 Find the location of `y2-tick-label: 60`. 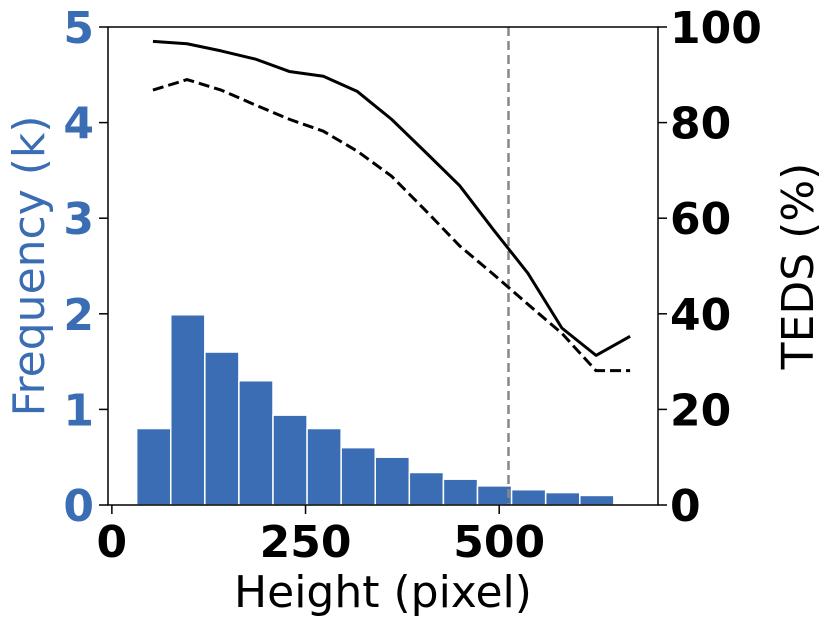

y2-tick-label: 60 is located at coordinates (700, 219).